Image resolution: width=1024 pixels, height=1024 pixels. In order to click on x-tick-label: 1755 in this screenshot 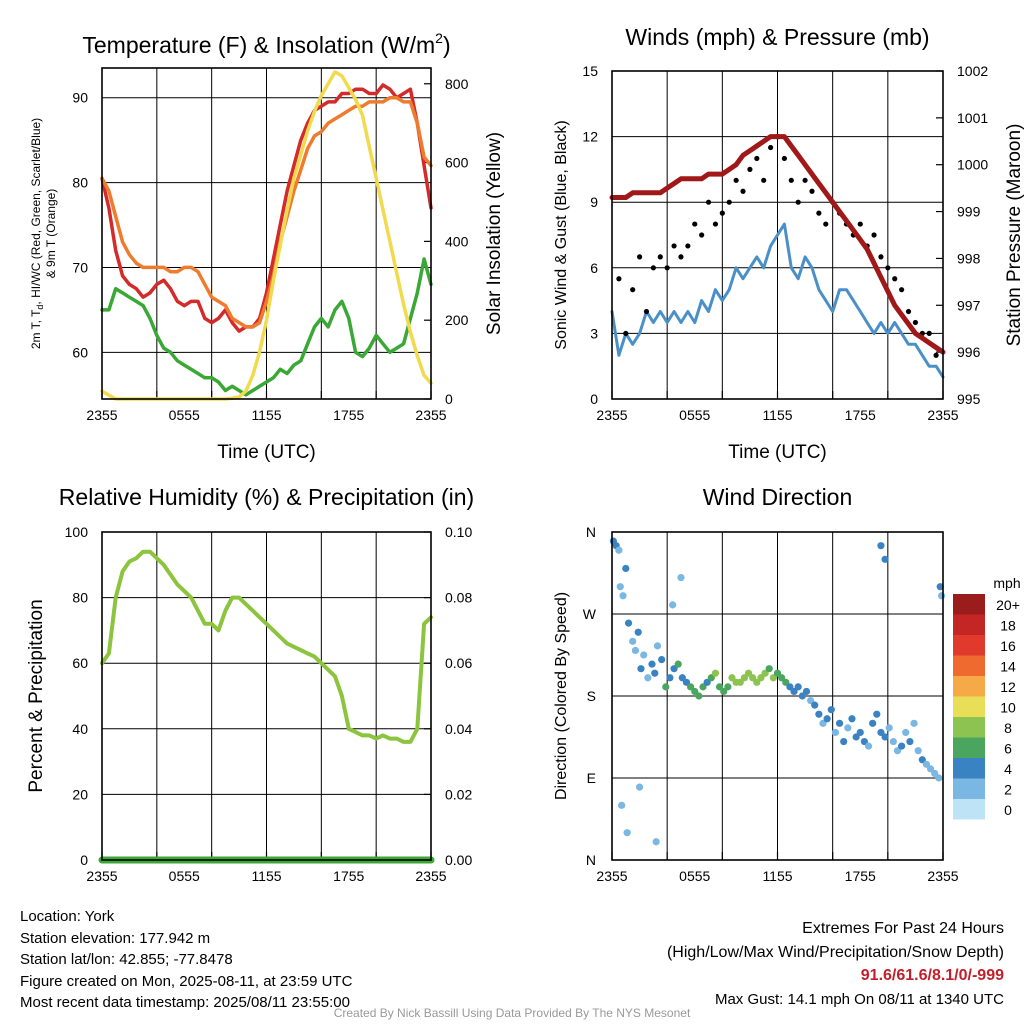, I will do `click(860, 876)`.